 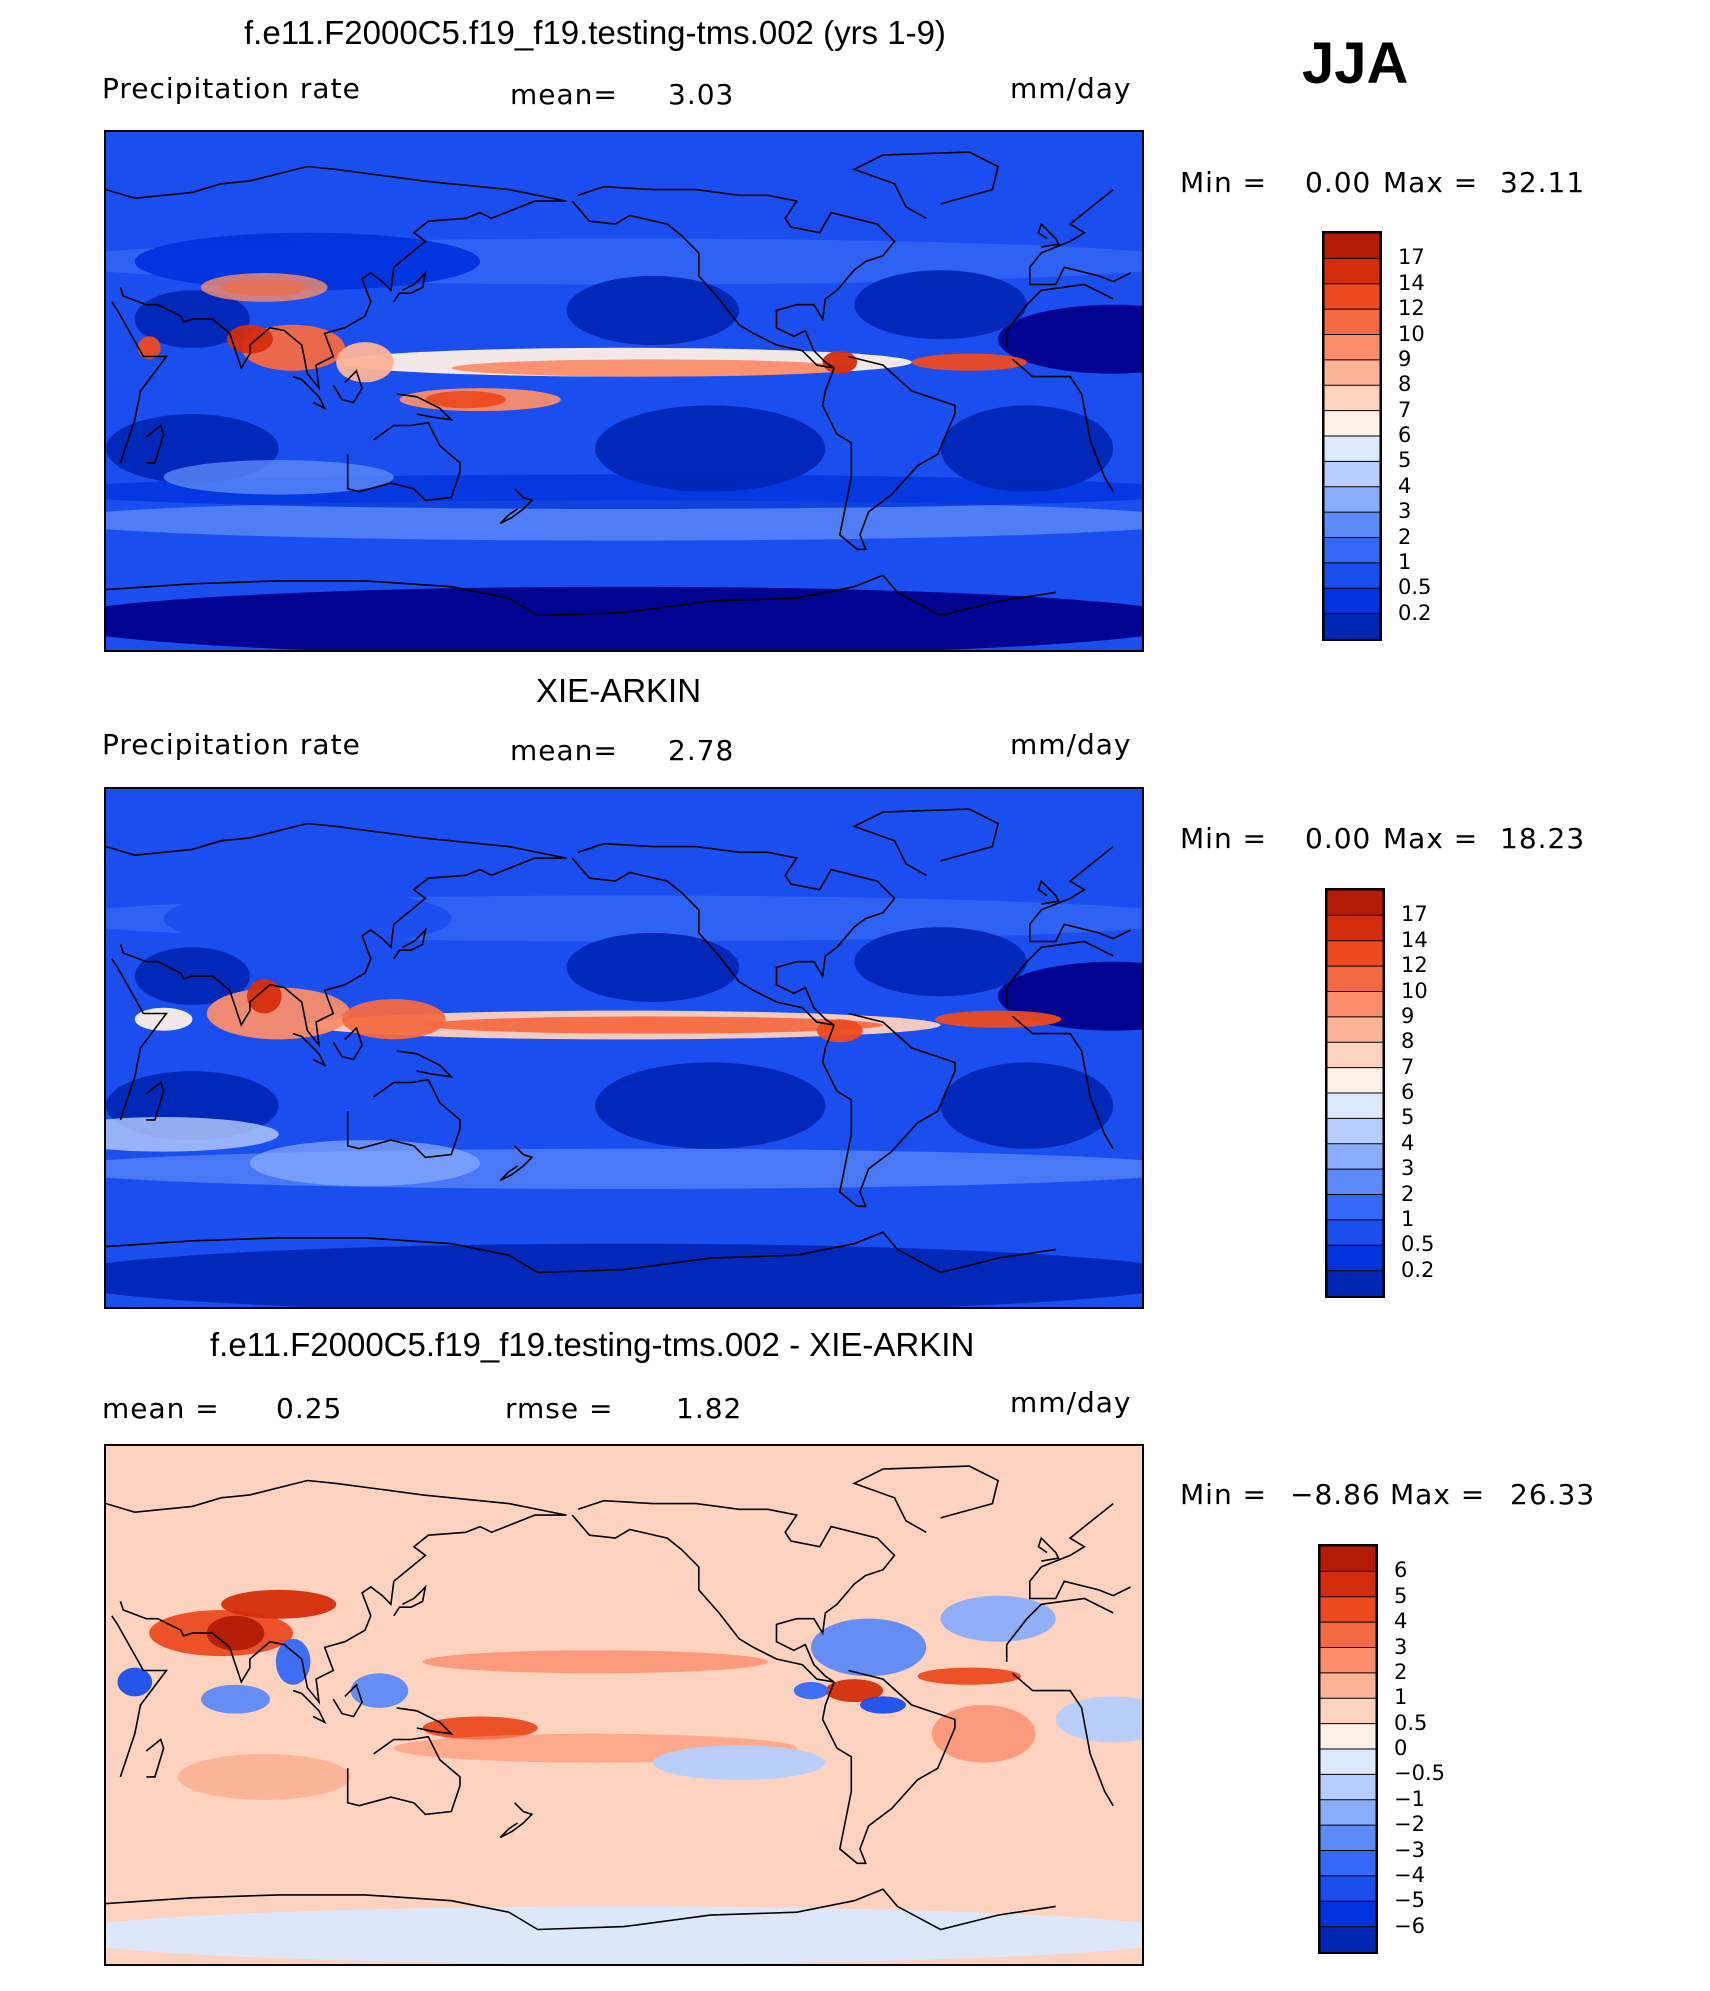 I want to click on colorbar-level-label: −0.5, so click(x=1419, y=1773).